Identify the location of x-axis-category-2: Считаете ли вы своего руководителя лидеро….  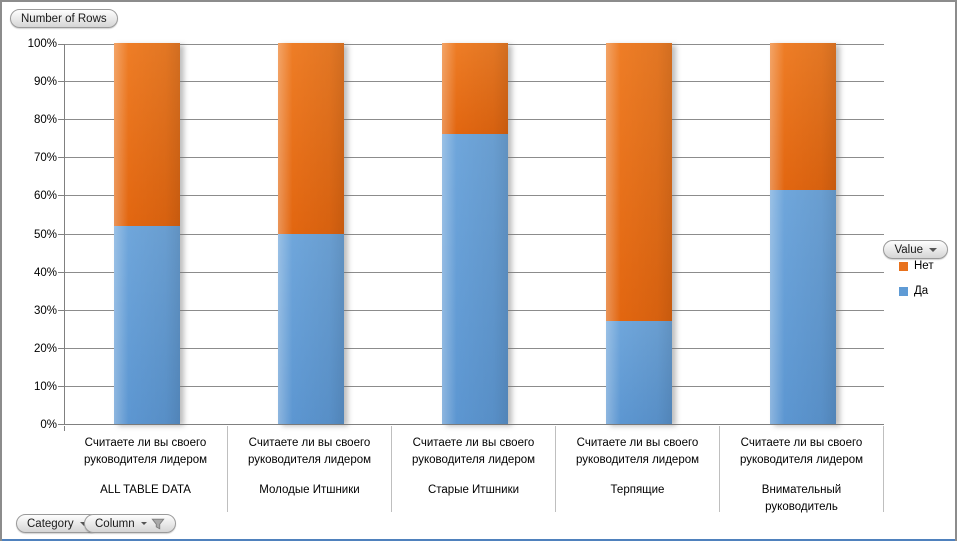
(474, 469).